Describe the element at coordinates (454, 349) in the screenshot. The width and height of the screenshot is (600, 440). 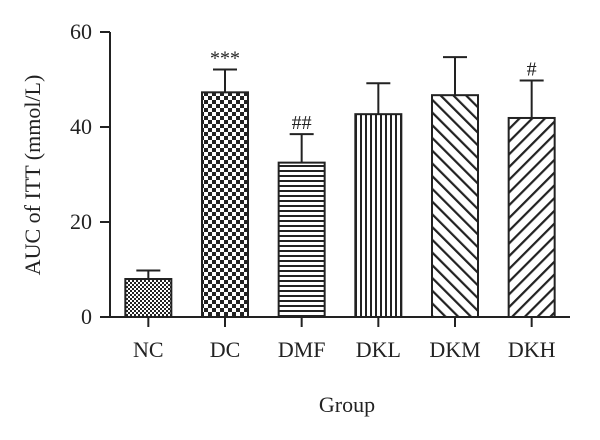
I see `x-tick-label-dkm: DKM` at that location.